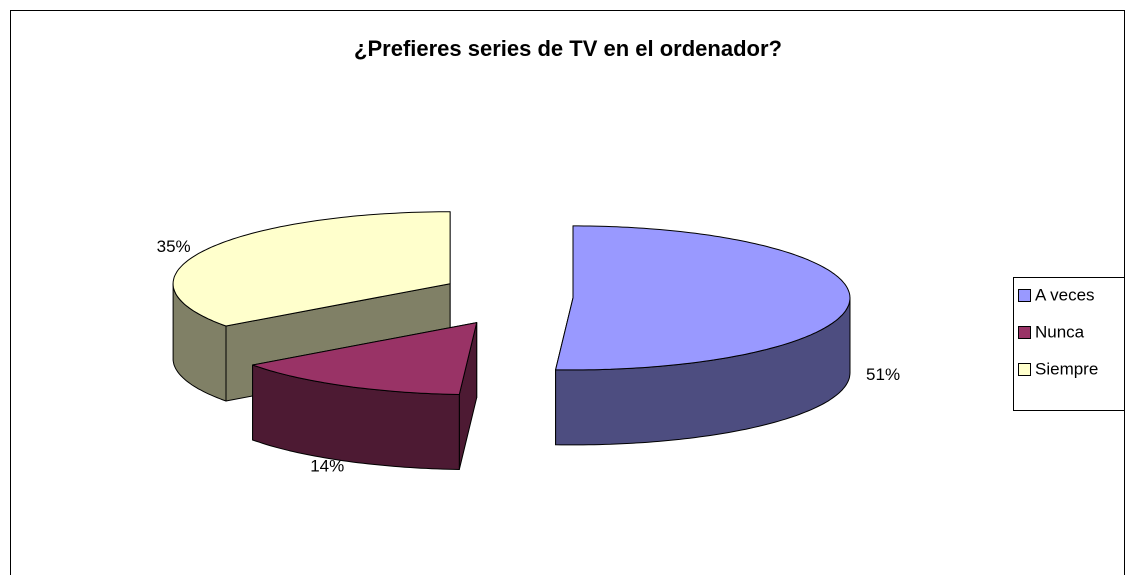  Describe the element at coordinates (1069, 344) in the screenshot. I see `legend-box` at that location.